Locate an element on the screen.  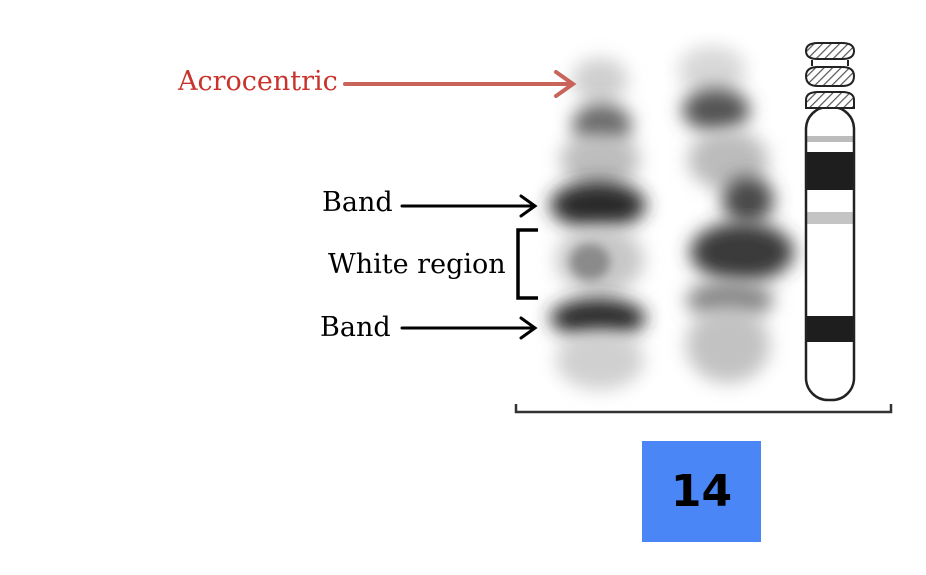
chromosome-ideogram is located at coordinates (830, 222).